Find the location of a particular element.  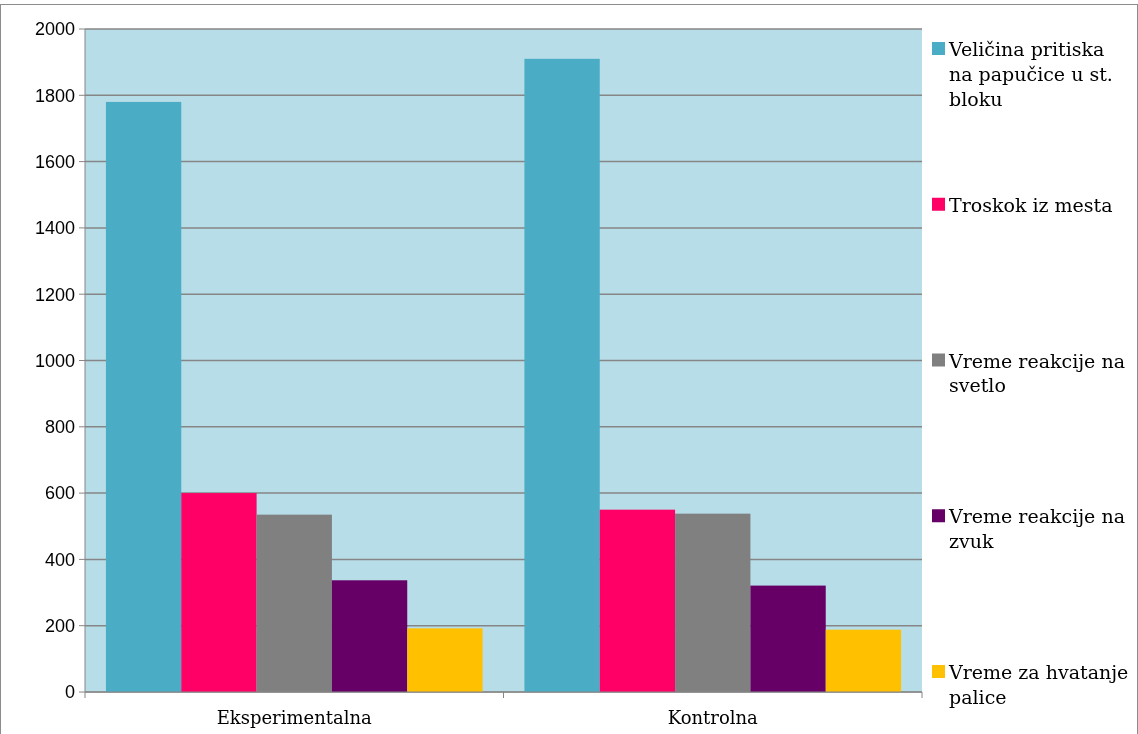

legend-label: Vreme reakcije na zvuk is located at coordinates (1036, 529).